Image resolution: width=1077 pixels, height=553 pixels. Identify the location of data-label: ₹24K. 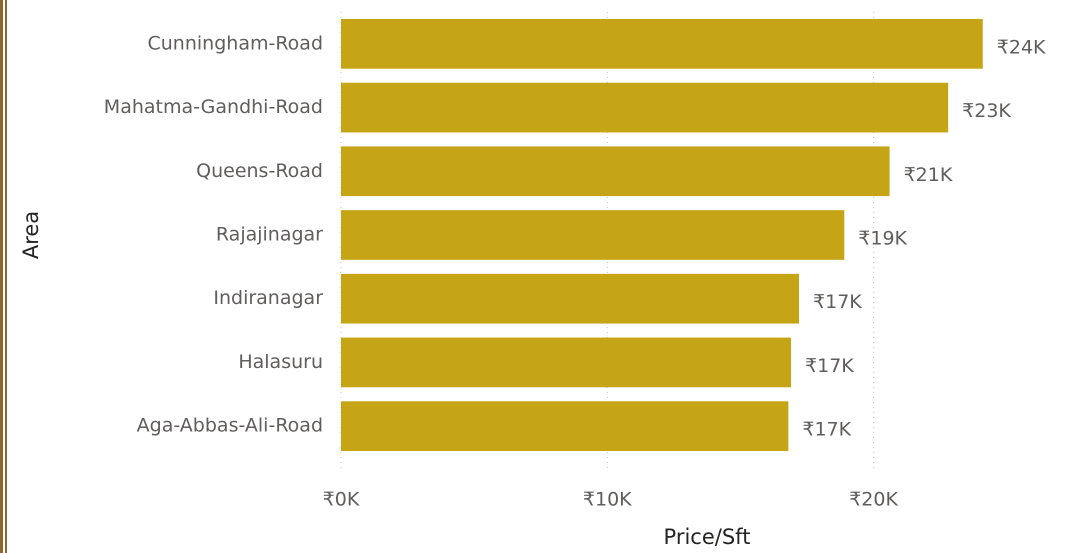
(1021, 47).